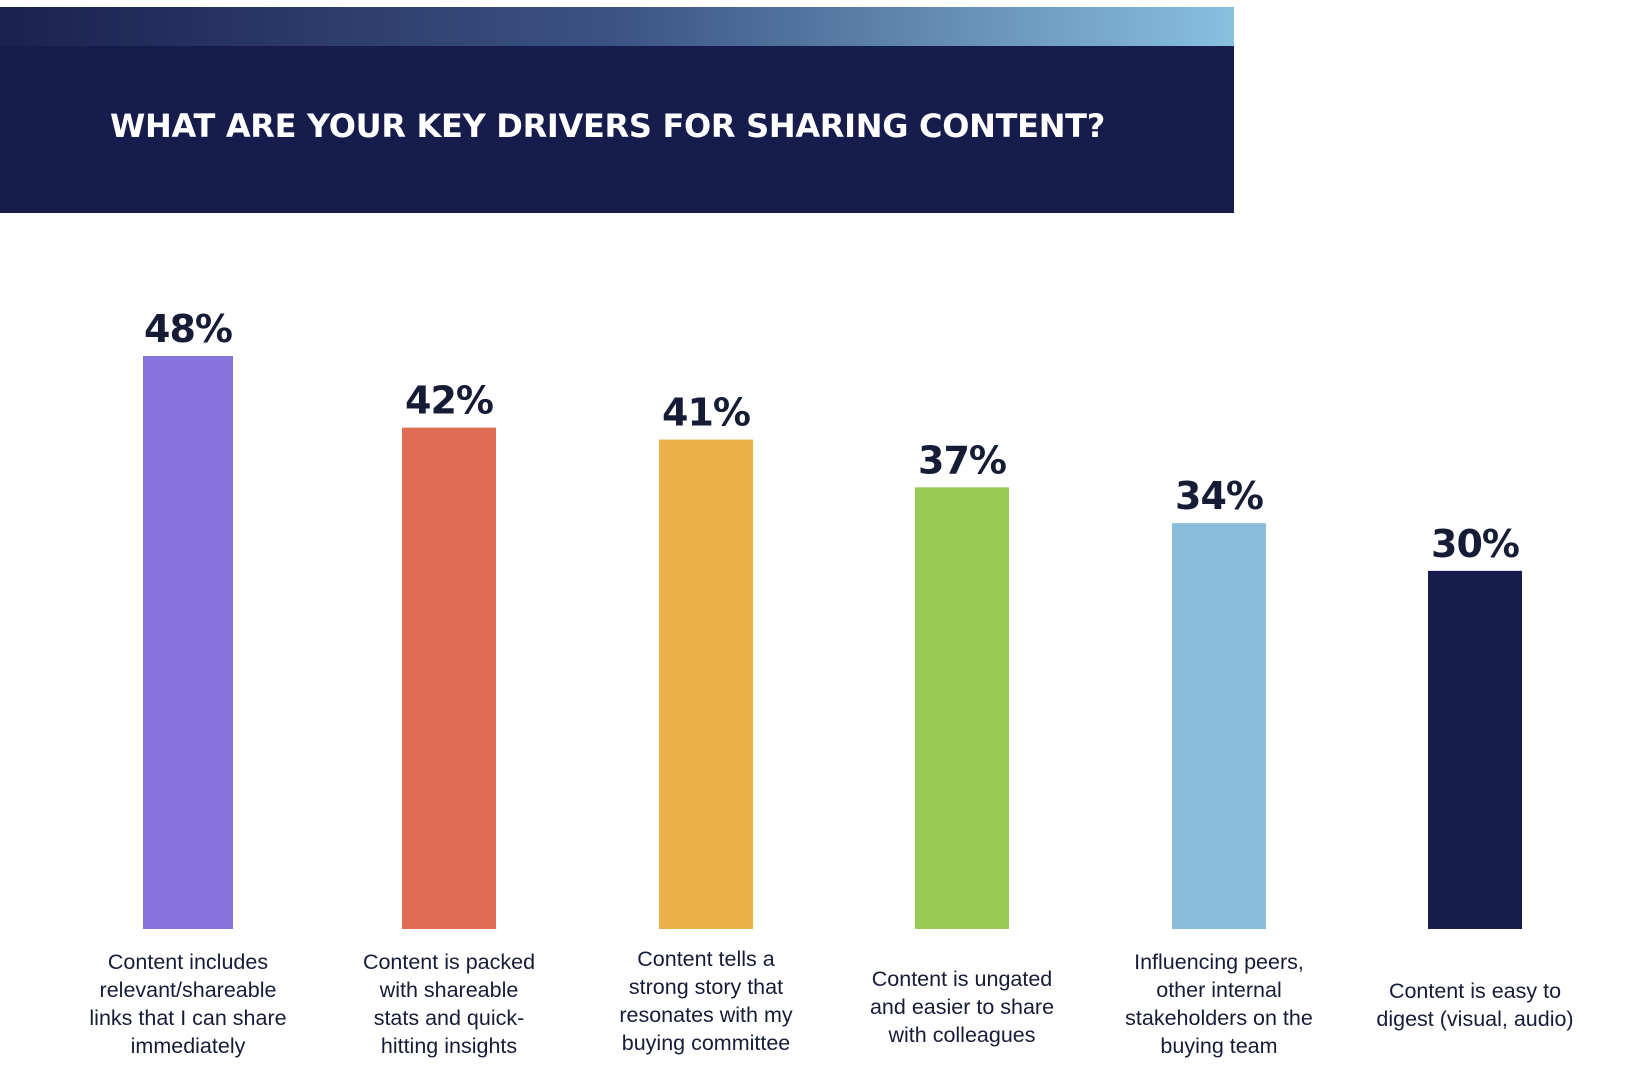 The image size is (1648, 1088). I want to click on category-label-line: stakeholders on the, so click(1219, 1018).